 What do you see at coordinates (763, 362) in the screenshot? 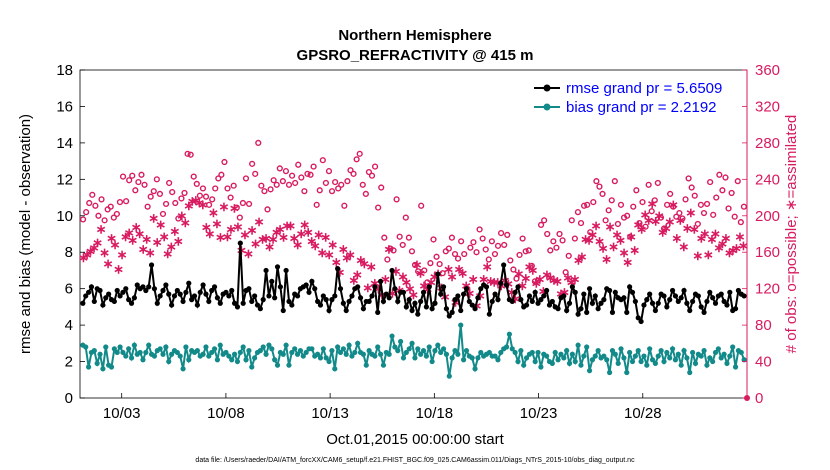
I see `y-right-tick-label: 40` at bounding box center [763, 362].